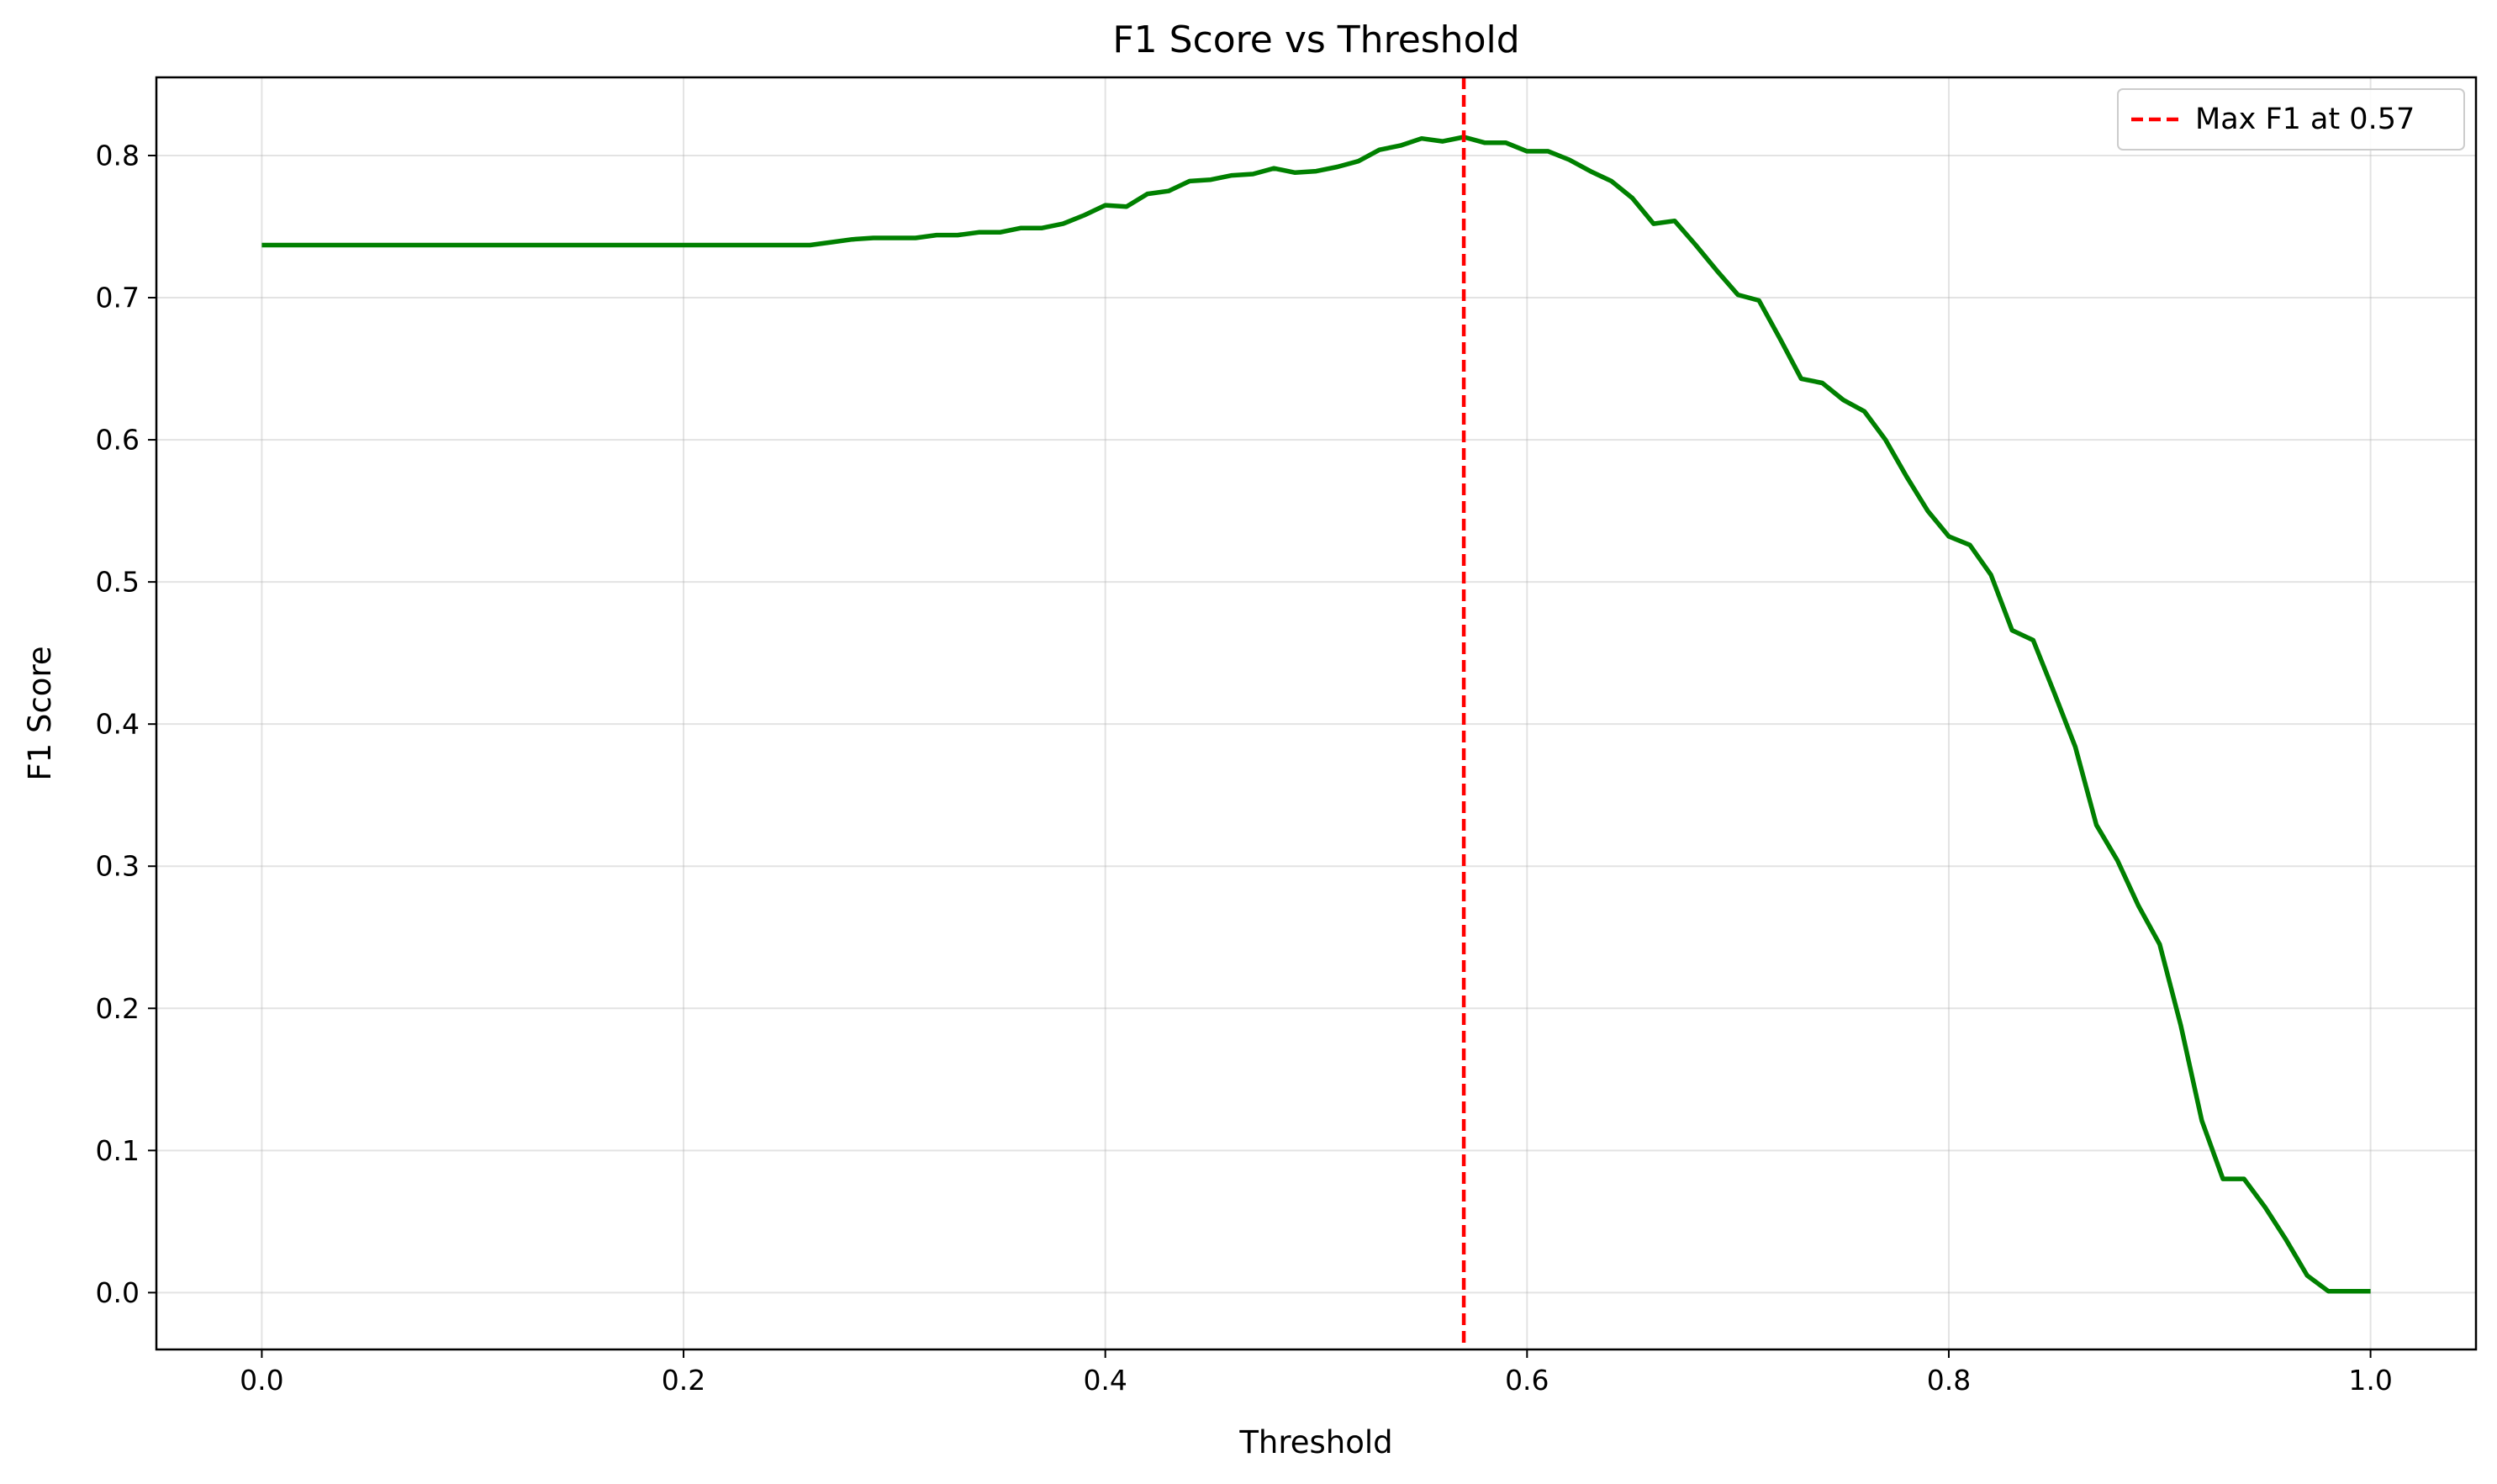 The width and height of the screenshot is (2497, 1484). What do you see at coordinates (2370, 1380) in the screenshot?
I see `x-tick-label: 1.0` at bounding box center [2370, 1380].